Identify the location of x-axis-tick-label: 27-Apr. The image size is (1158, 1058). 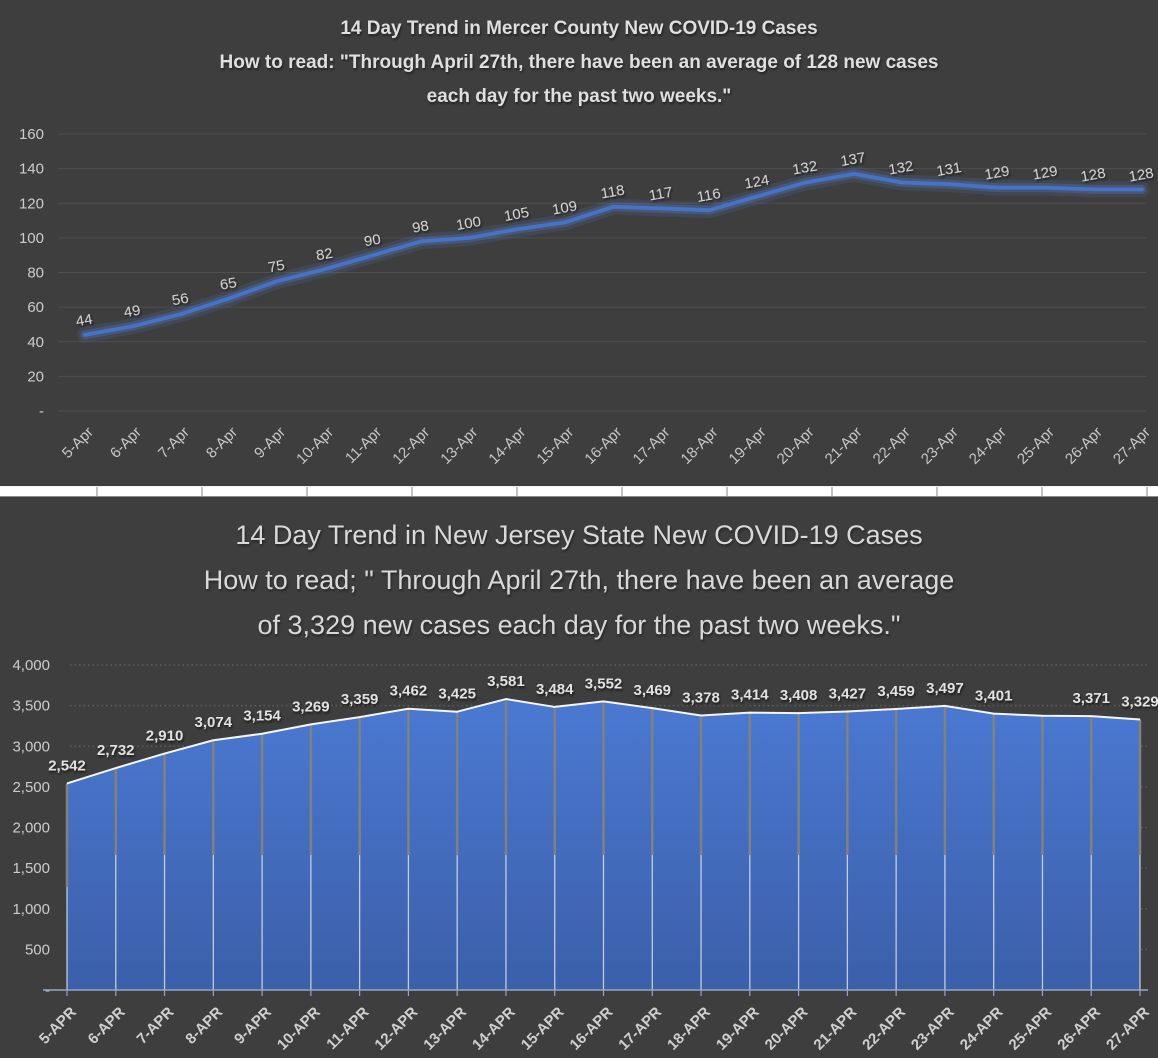
(1132, 446).